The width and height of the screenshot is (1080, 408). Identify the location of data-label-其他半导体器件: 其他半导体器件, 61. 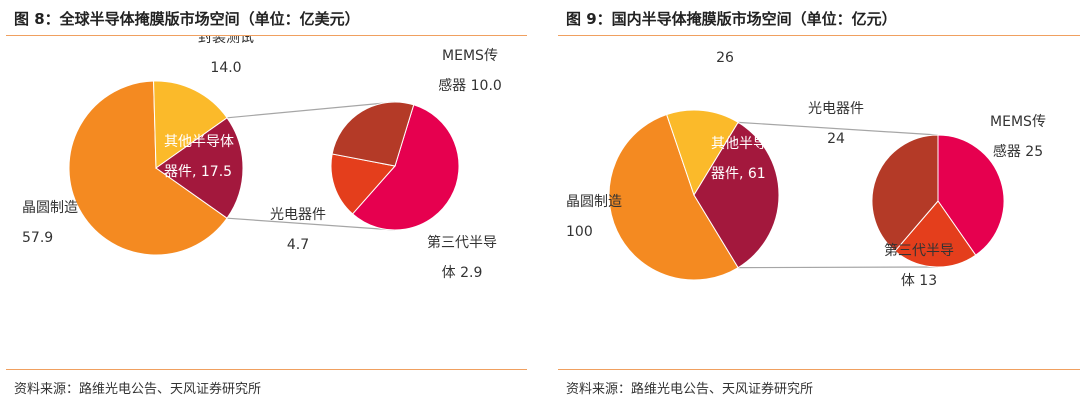
(746, 159).